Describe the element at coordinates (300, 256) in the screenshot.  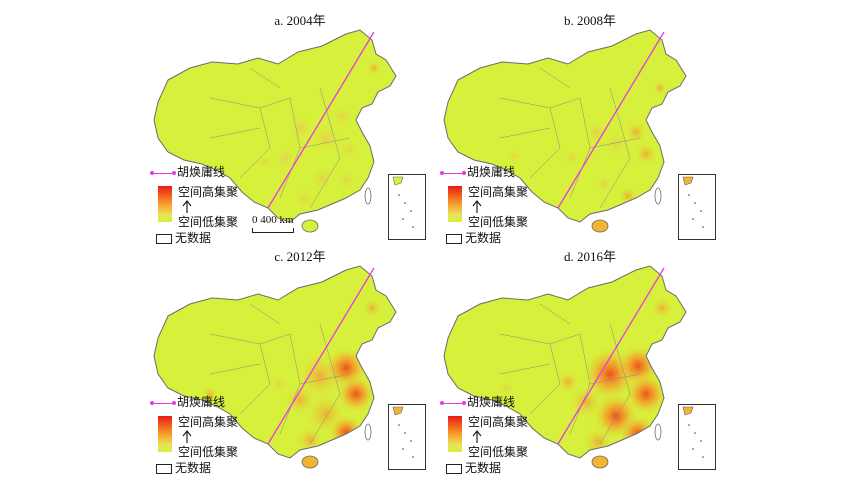
I see `panel-title: c. 2012年` at that location.